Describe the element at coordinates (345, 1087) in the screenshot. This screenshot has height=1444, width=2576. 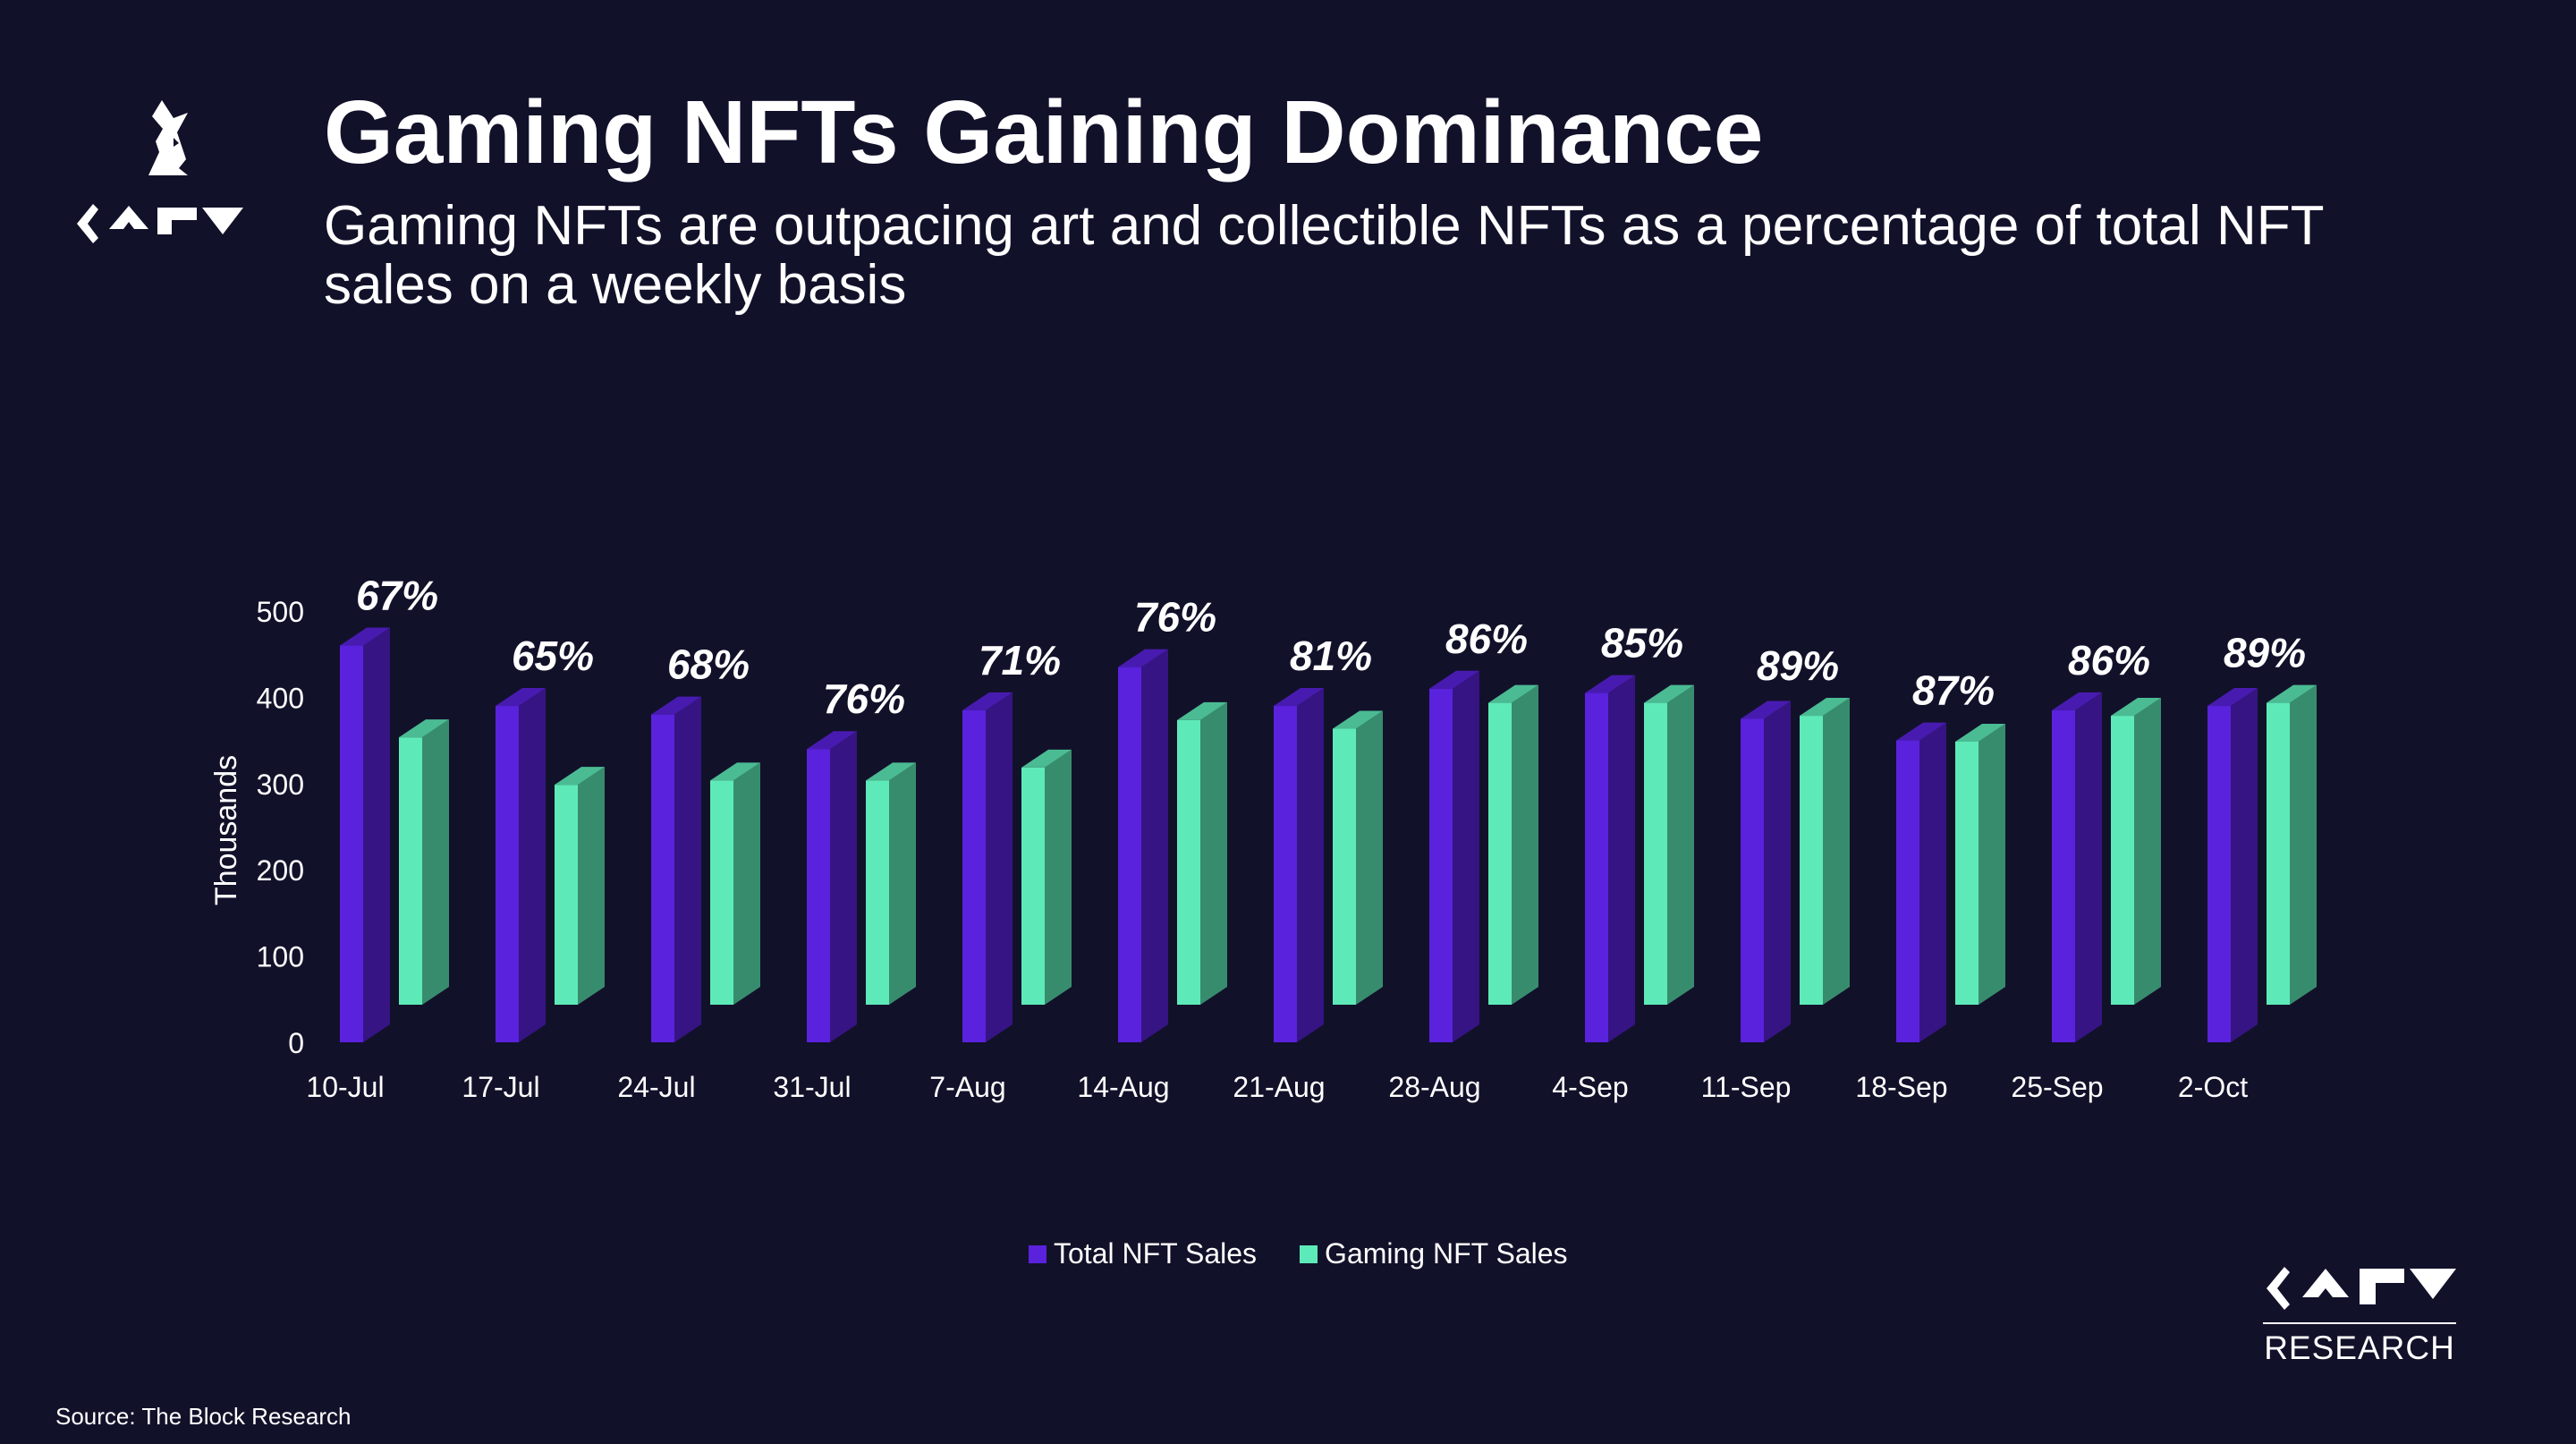
I see `x-tick-label: 10-Jul` at that location.